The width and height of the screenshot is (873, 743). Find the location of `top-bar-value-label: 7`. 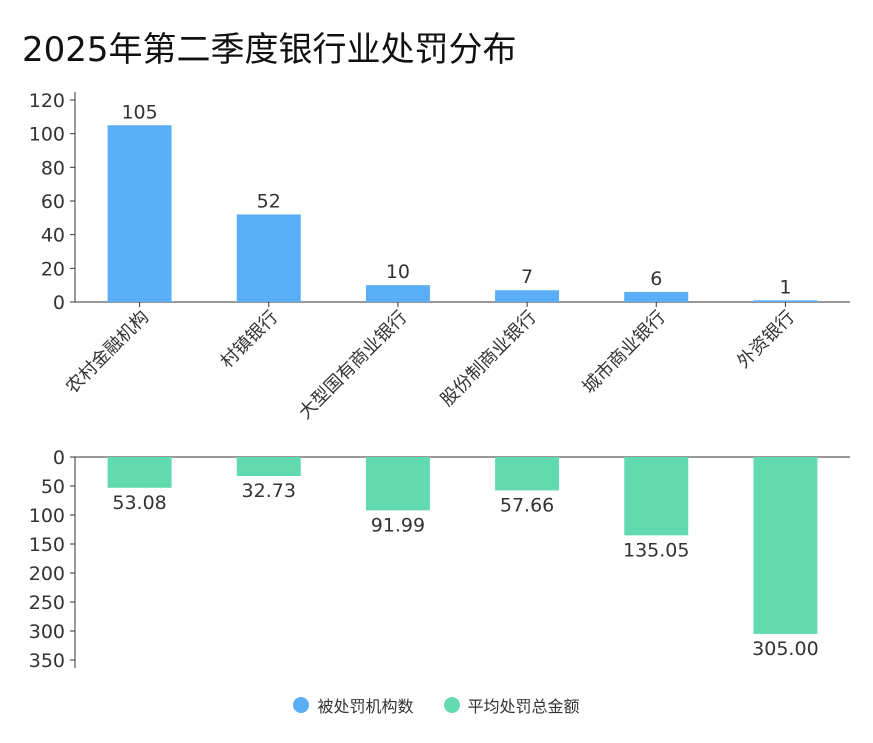

top-bar-value-label: 7 is located at coordinates (527, 277).